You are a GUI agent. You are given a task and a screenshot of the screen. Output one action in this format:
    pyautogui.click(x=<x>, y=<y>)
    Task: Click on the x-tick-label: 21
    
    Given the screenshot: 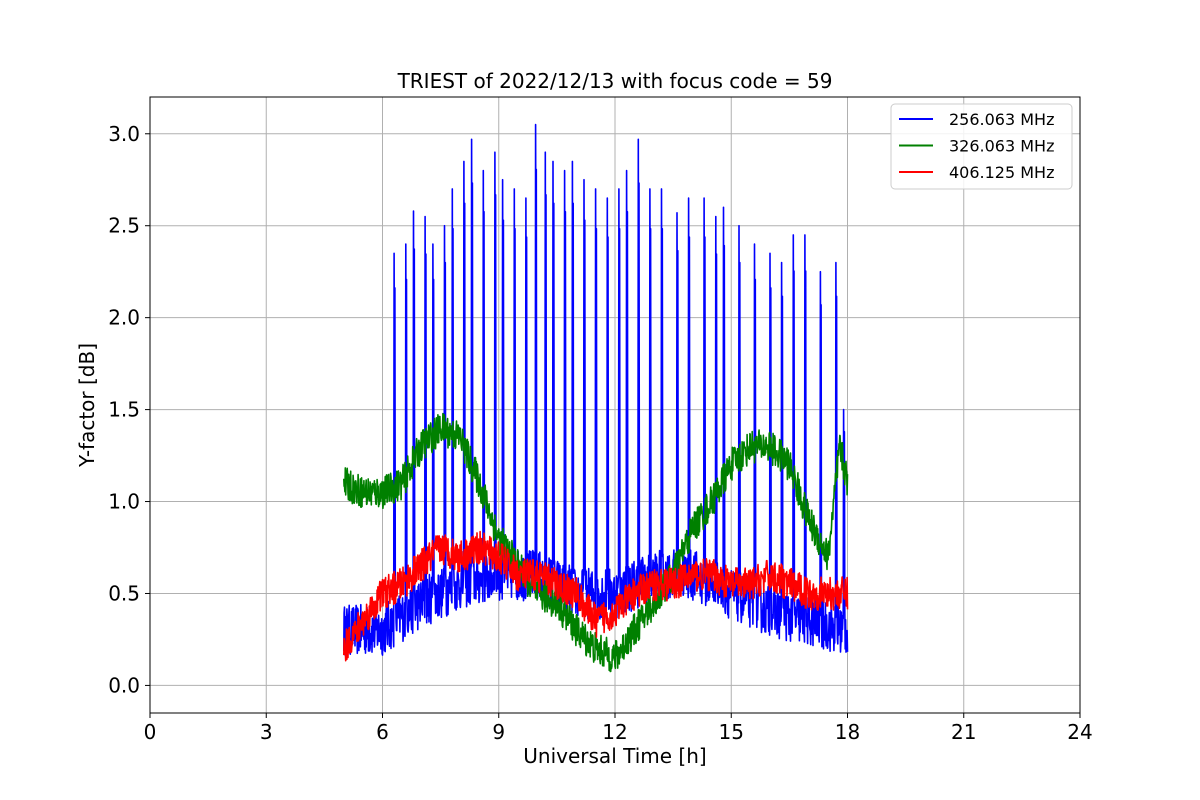 What is the action you would take?
    pyautogui.click(x=963, y=732)
    